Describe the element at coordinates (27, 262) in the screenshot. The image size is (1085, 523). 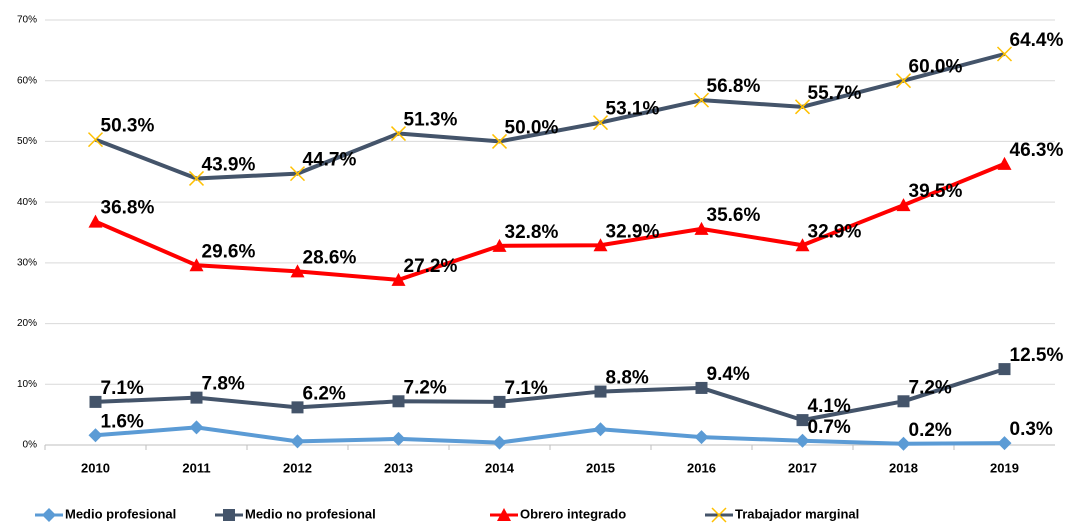
I see `y-tick-label: 30%` at that location.